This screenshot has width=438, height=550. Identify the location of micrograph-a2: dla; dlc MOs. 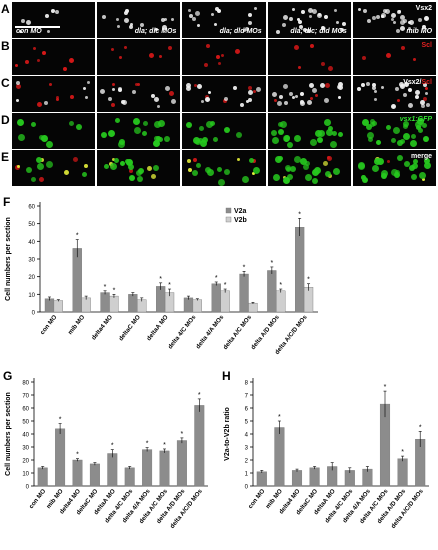
(139, 20).